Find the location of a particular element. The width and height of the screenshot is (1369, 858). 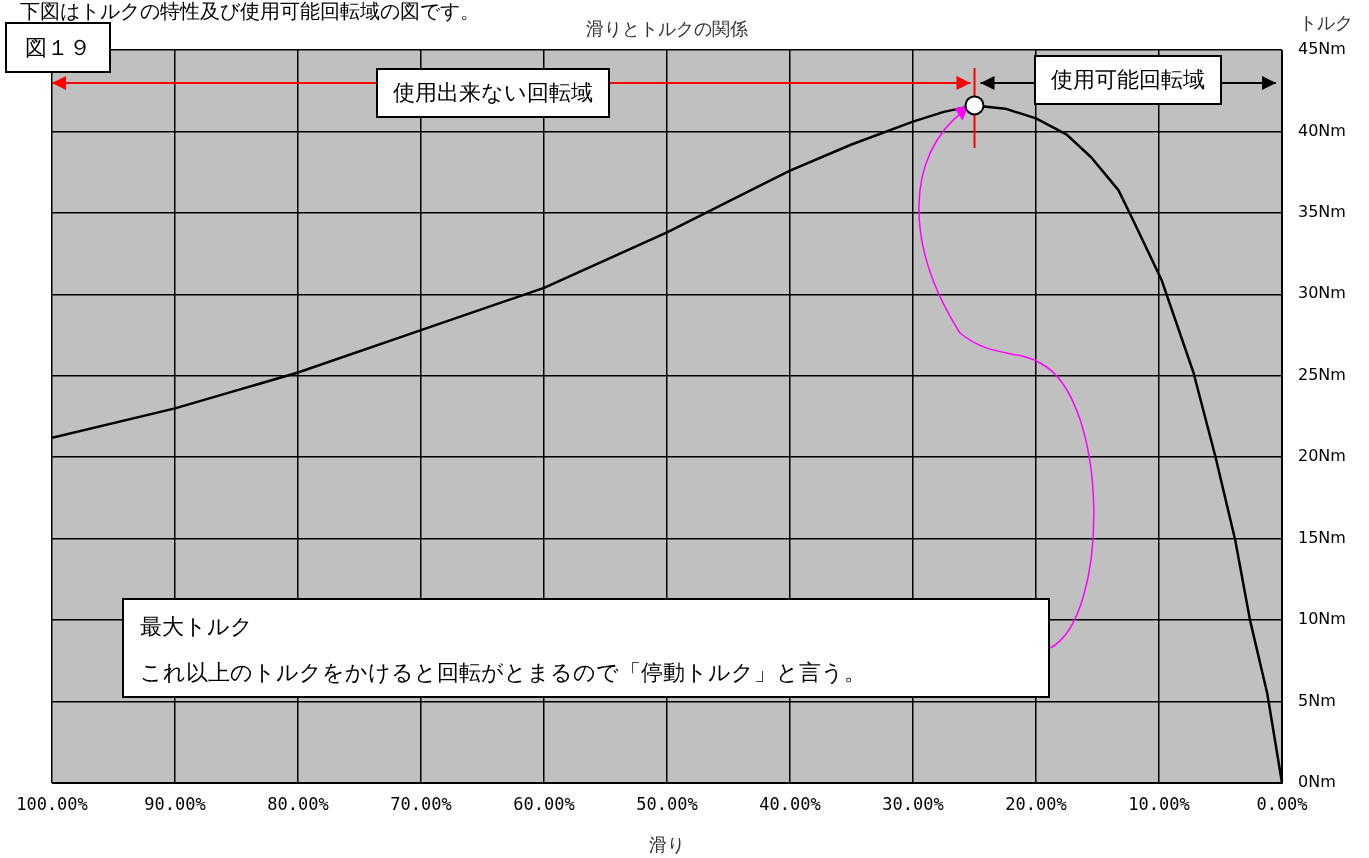

y-axis-title: トルク is located at coordinates (1326, 22).